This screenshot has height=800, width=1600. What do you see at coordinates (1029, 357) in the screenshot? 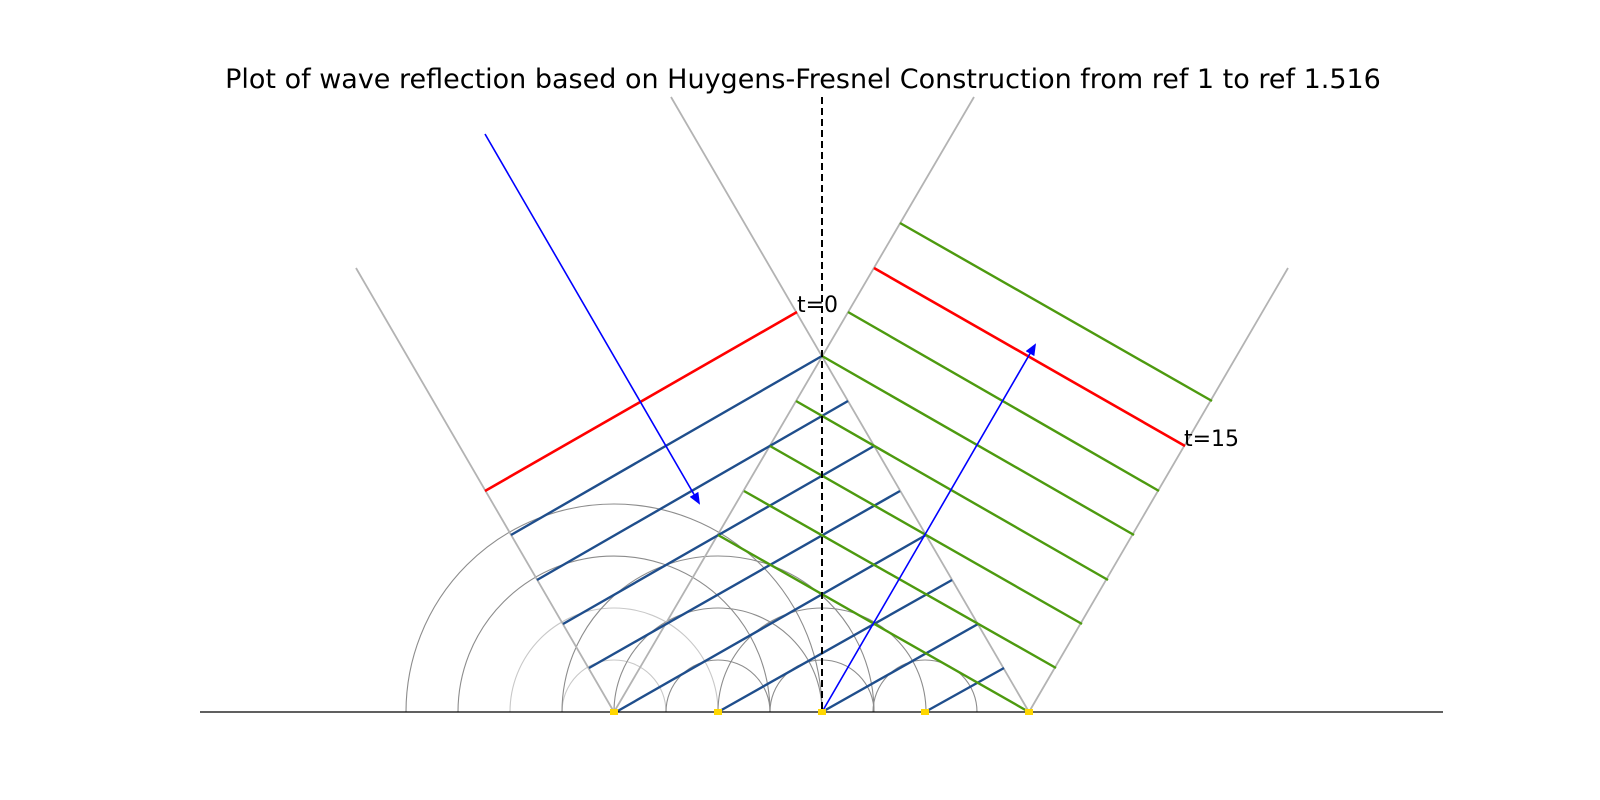
I see `wavefront-t15` at bounding box center [1029, 357].